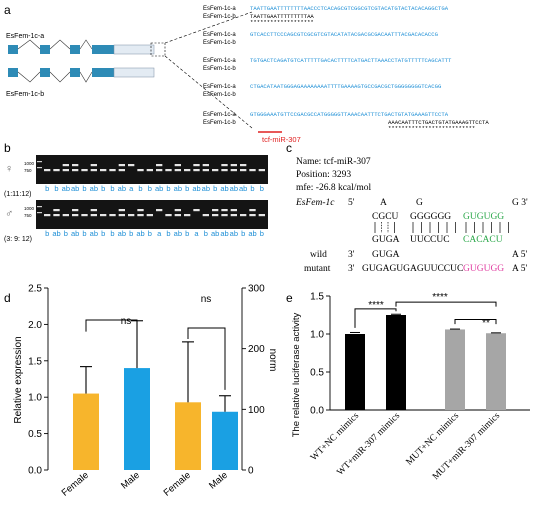 This screenshot has height=511, width=550. What do you see at coordinates (81, 75) in the screenshot?
I see `gene-model-b` at bounding box center [81, 75].